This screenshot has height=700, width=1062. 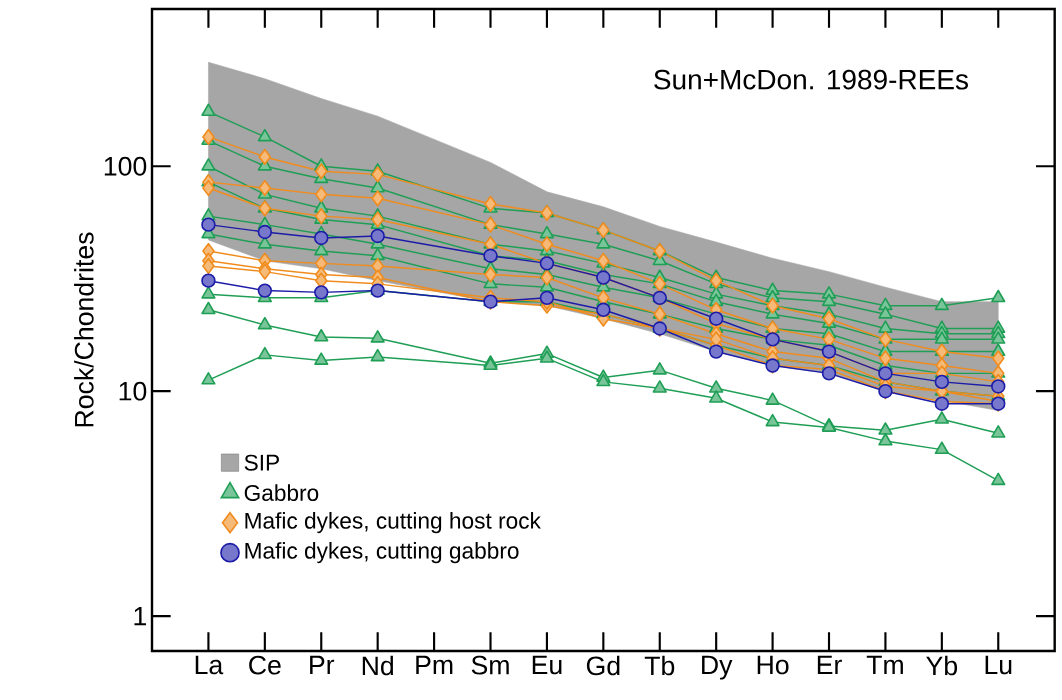 I want to click on x-tick-label: Tm, so click(x=884, y=665).